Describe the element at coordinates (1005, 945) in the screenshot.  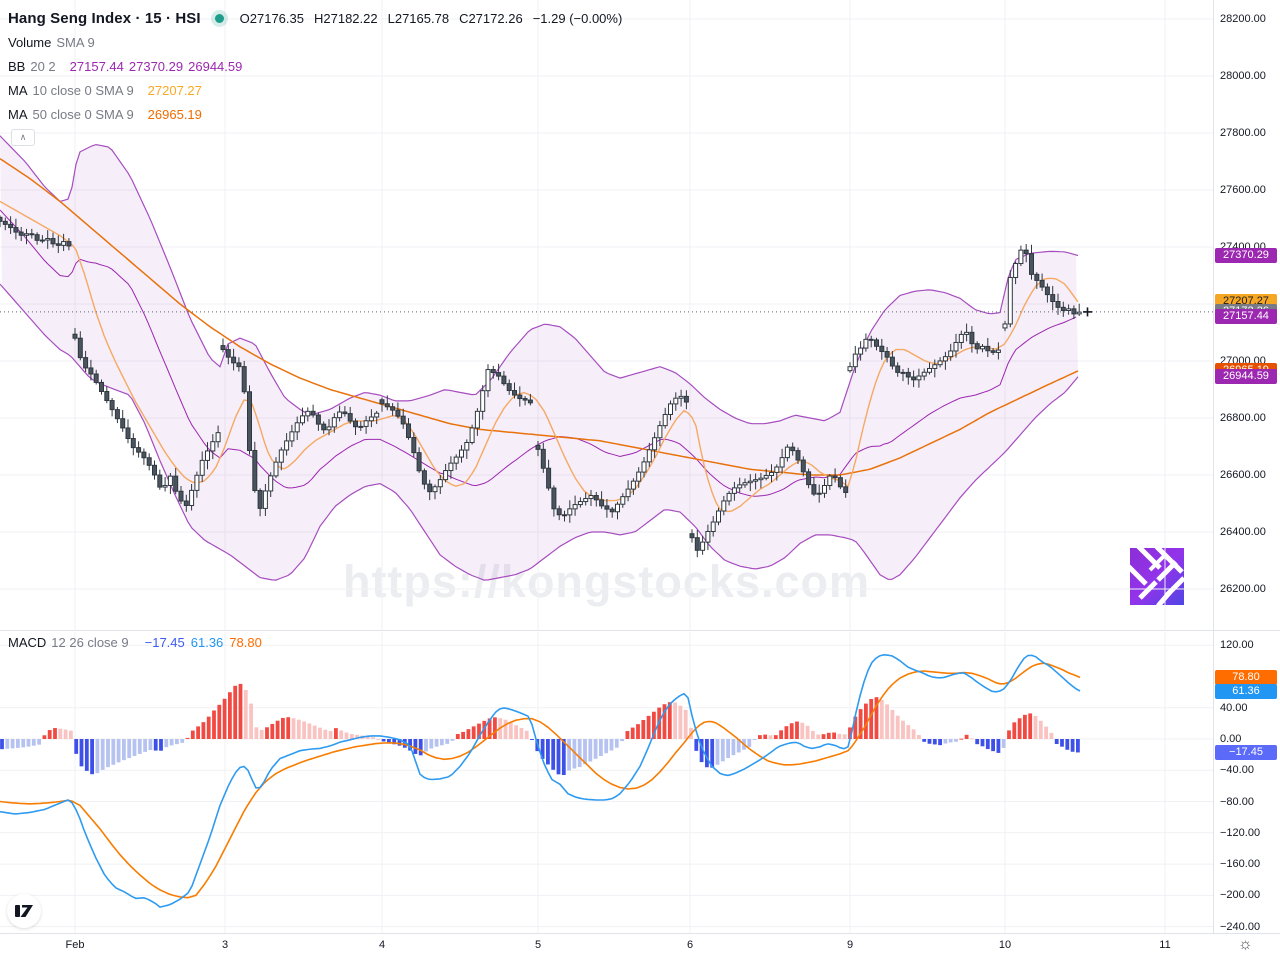
I see `time-tick-label: 10` at that location.